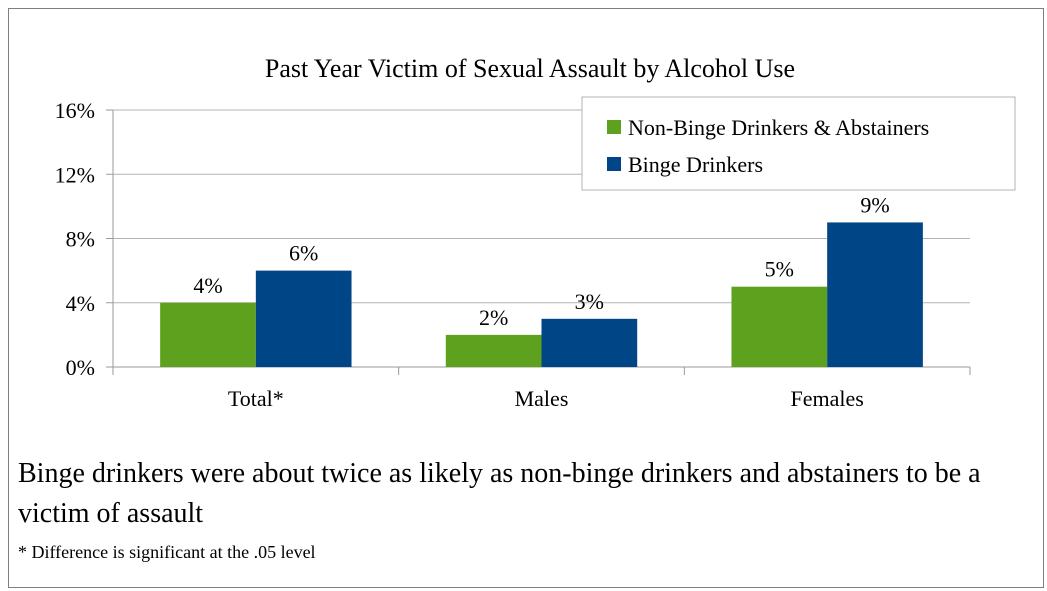  Describe the element at coordinates (779, 269) in the screenshot. I see `data-label: 5%` at that location.